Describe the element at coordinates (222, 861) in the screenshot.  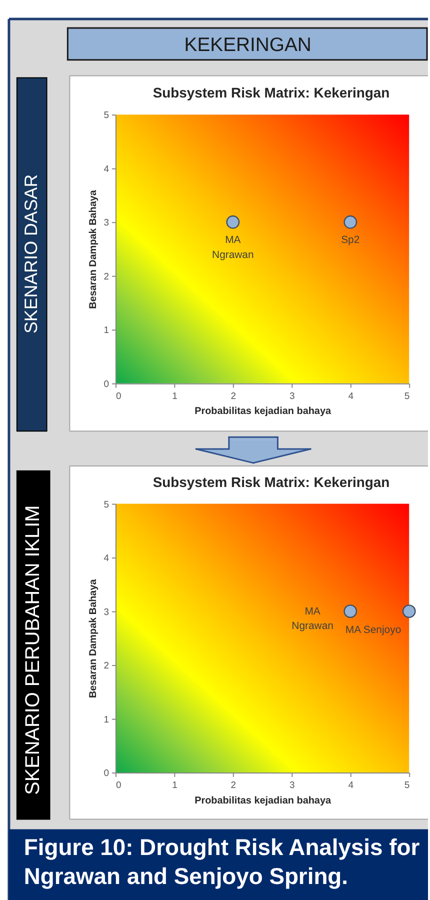
I see `caption: Figure 10: Drought Risk Analysis for Ngrawan and Senjoyo Spring.` at that location.